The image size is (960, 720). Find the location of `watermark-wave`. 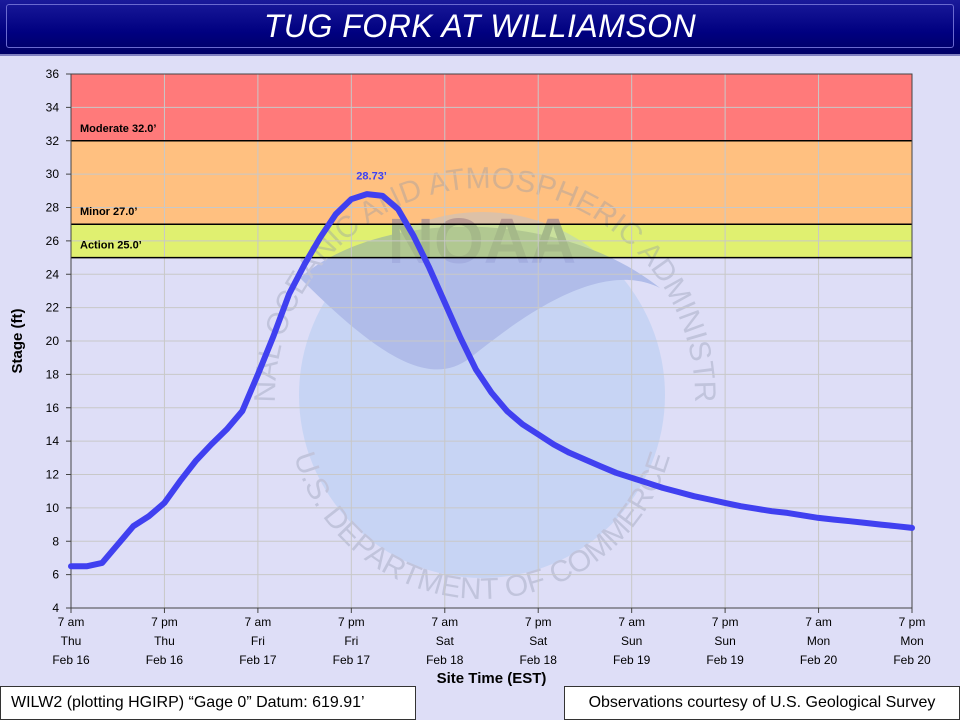

watermark-wave is located at coordinates (480, 298).